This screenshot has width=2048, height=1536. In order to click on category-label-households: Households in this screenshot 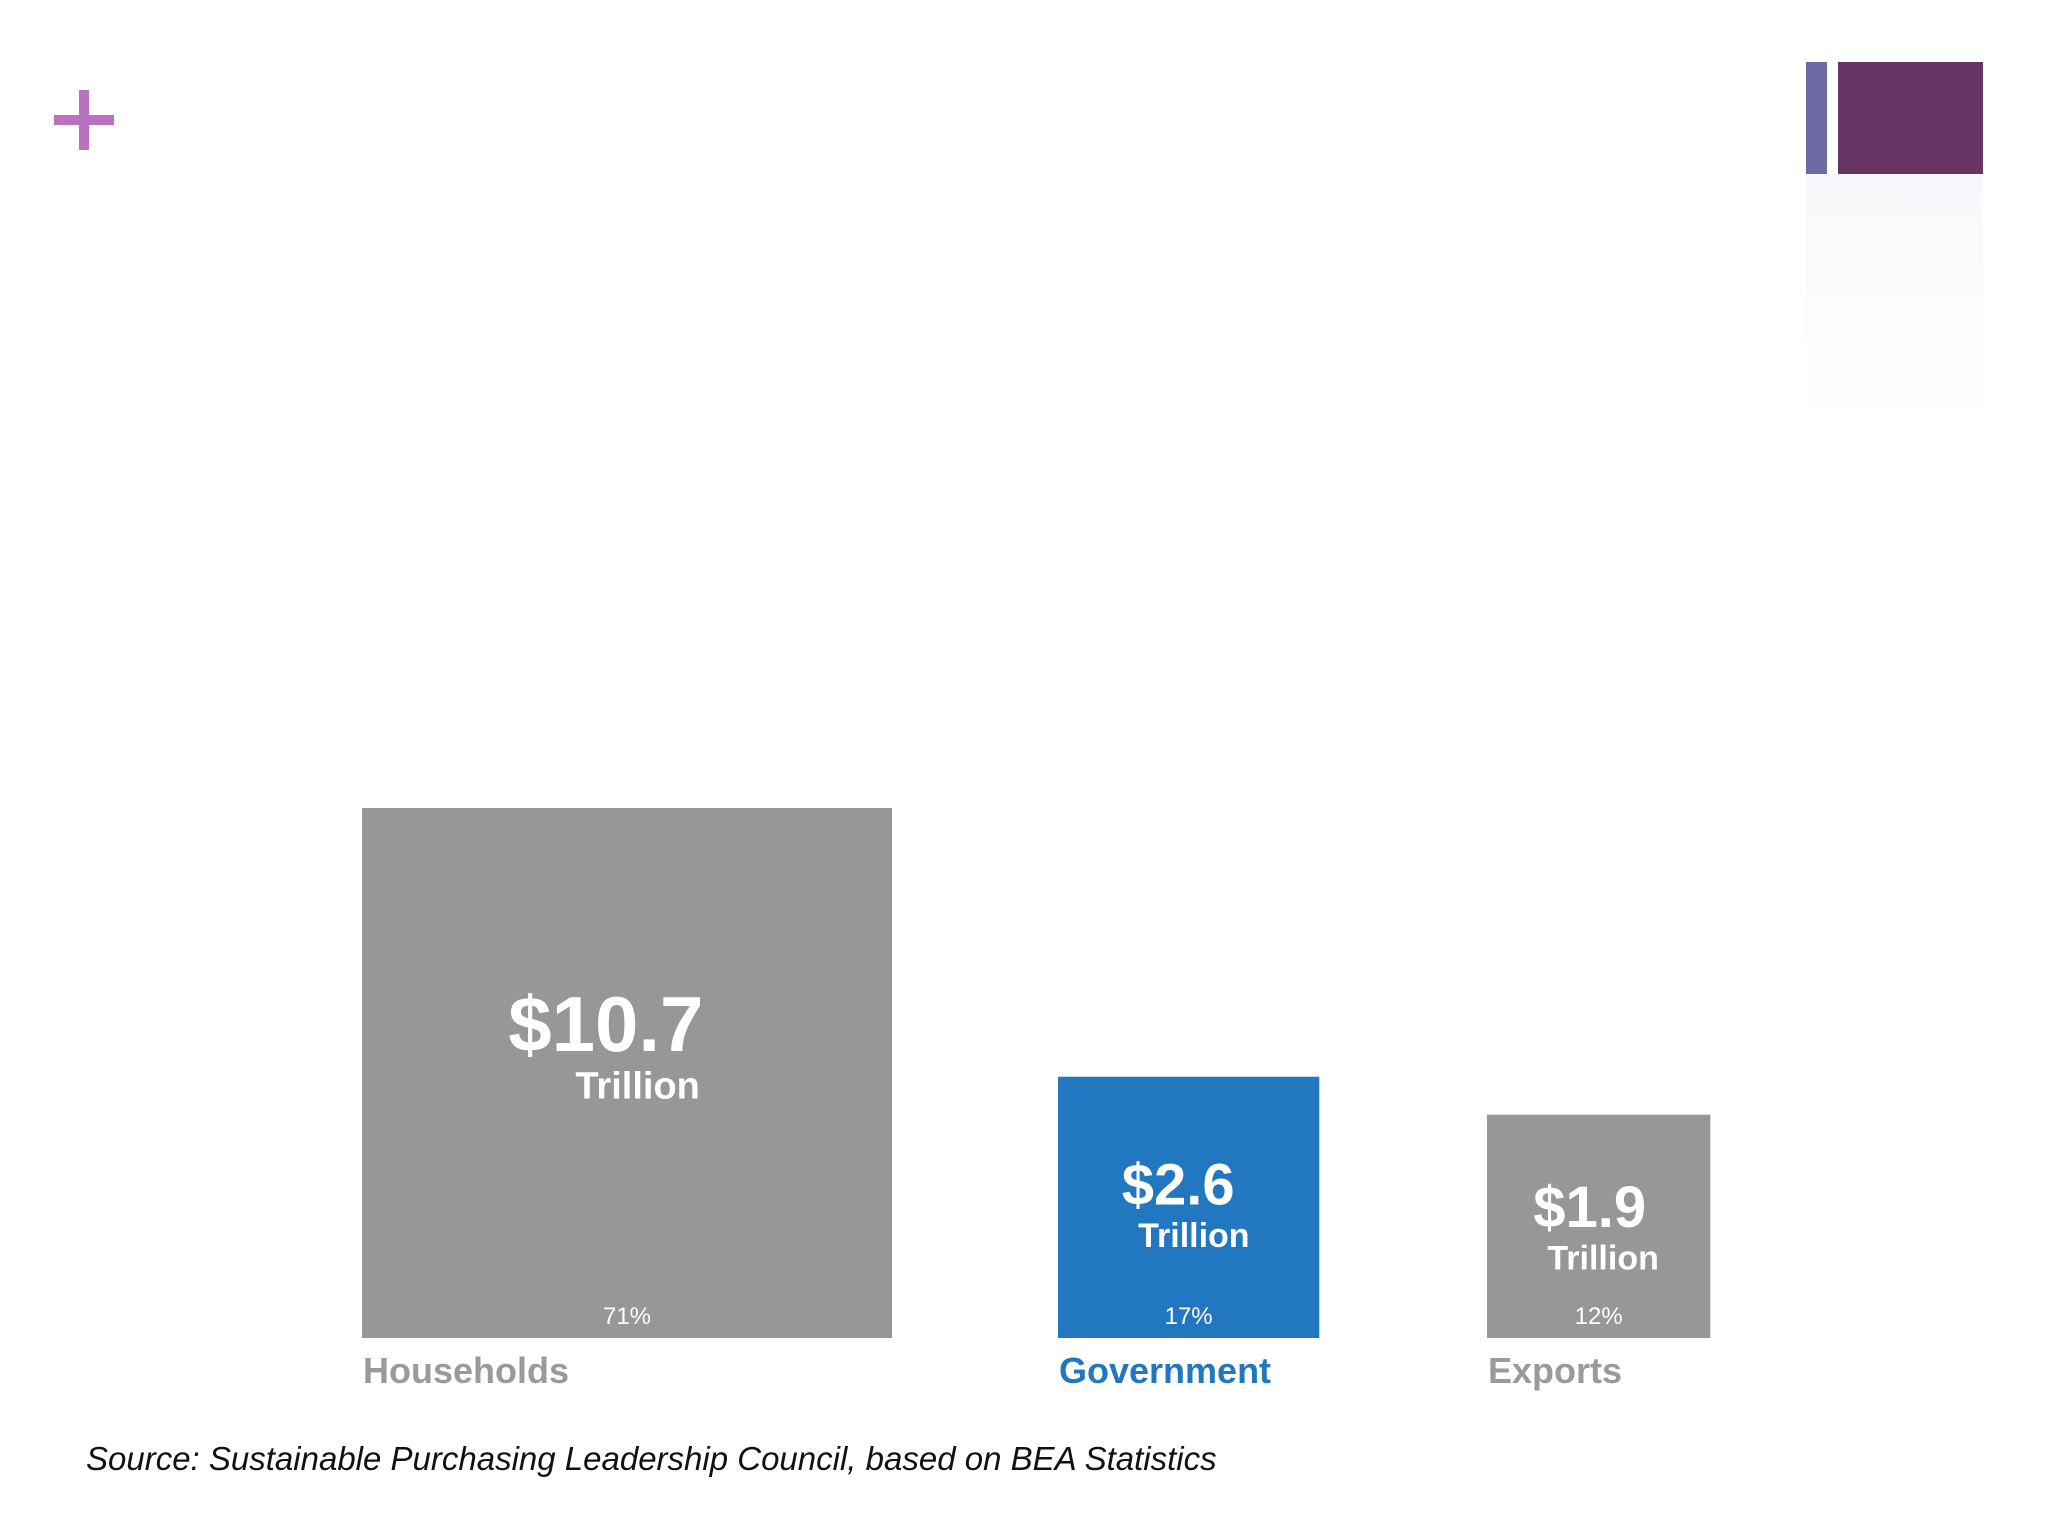, I will do `click(466, 1370)`.